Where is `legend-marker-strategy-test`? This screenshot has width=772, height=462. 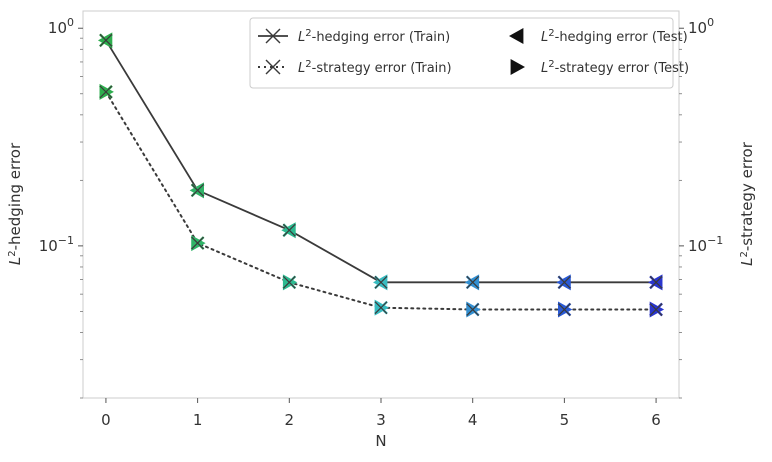 legend-marker-strategy-test is located at coordinates (517, 67).